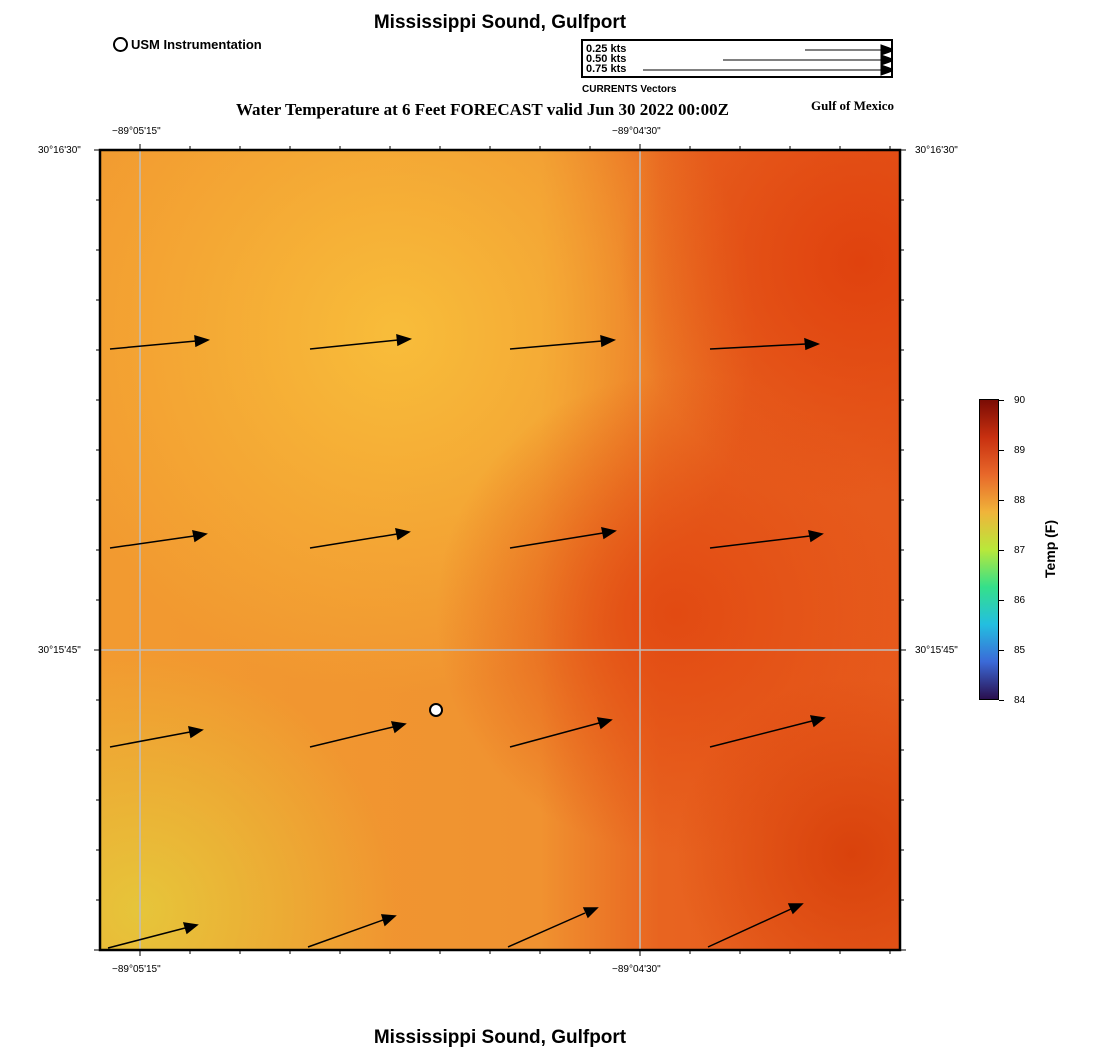 The width and height of the screenshot is (1100, 1050). I want to click on station-legend-label: USM Instrumentation, so click(196, 44).